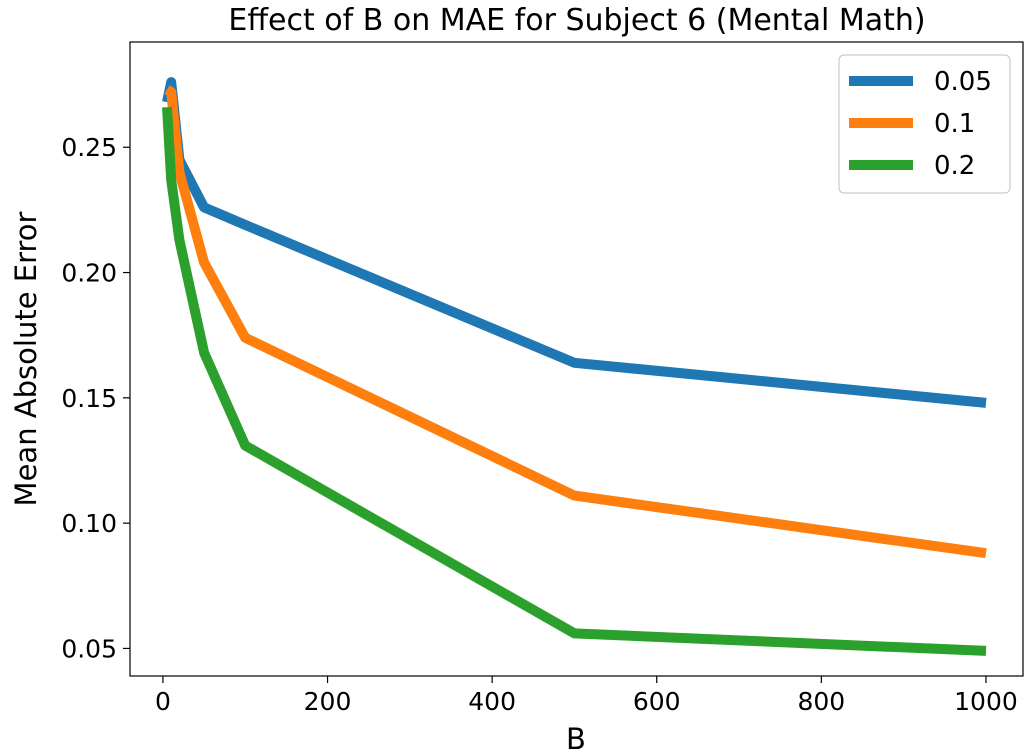 The width and height of the screenshot is (1025, 754). I want to click on x-axis: 0 200 400 600 800 1000, so click(586, 696).